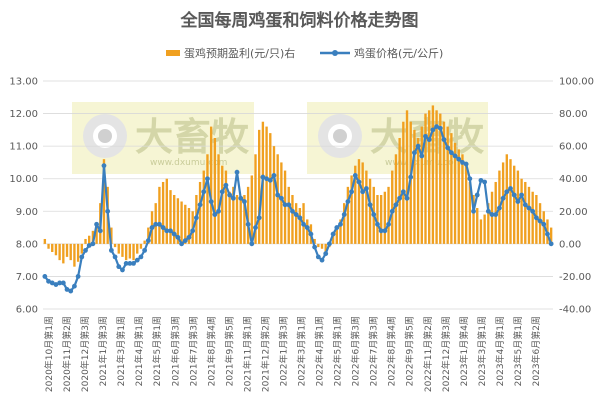 This screenshot has width=599, height=412. I want to click on x-tick-label: 2021年12月第2周, so click(265, 354).